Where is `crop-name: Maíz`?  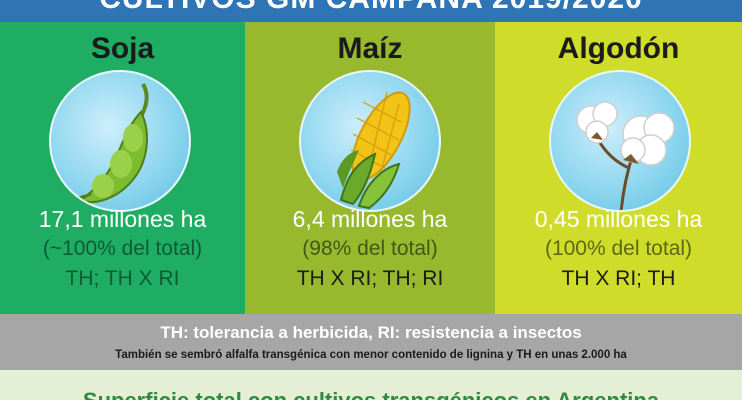 crop-name: Maíz is located at coordinates (370, 48).